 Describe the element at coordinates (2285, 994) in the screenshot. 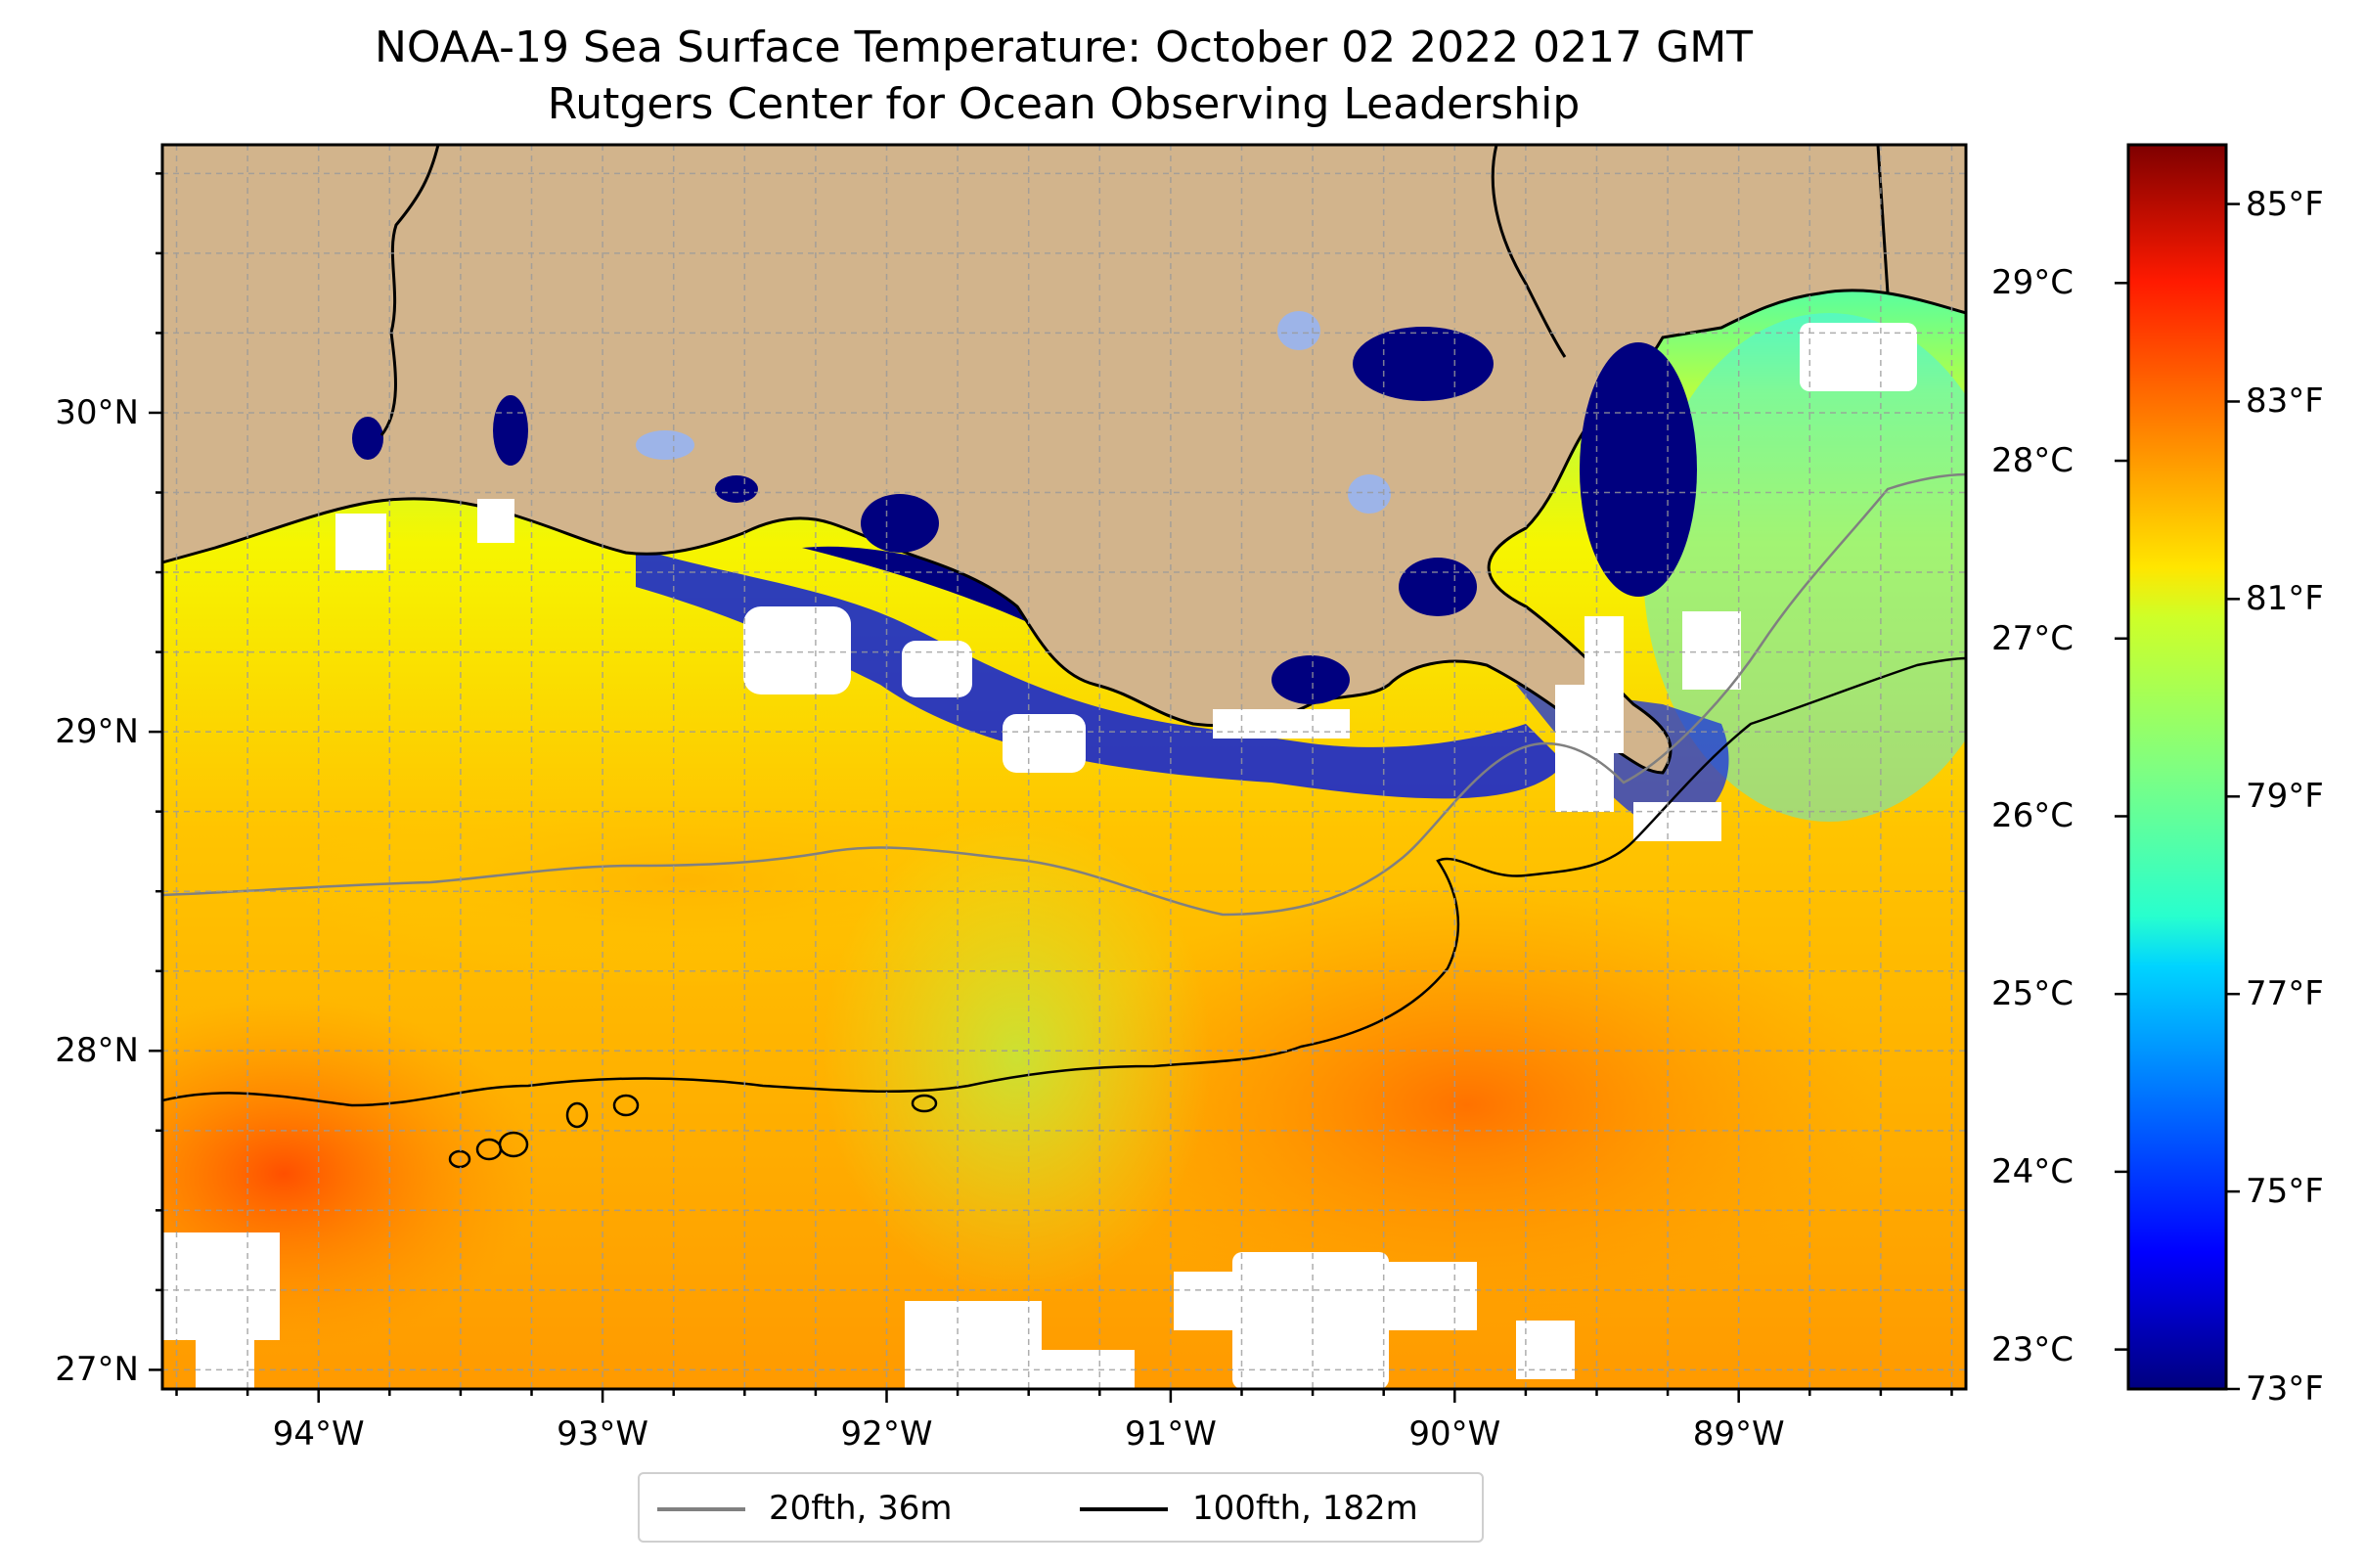

I see `colorbar-fahrenheit-label: 77°F` at that location.